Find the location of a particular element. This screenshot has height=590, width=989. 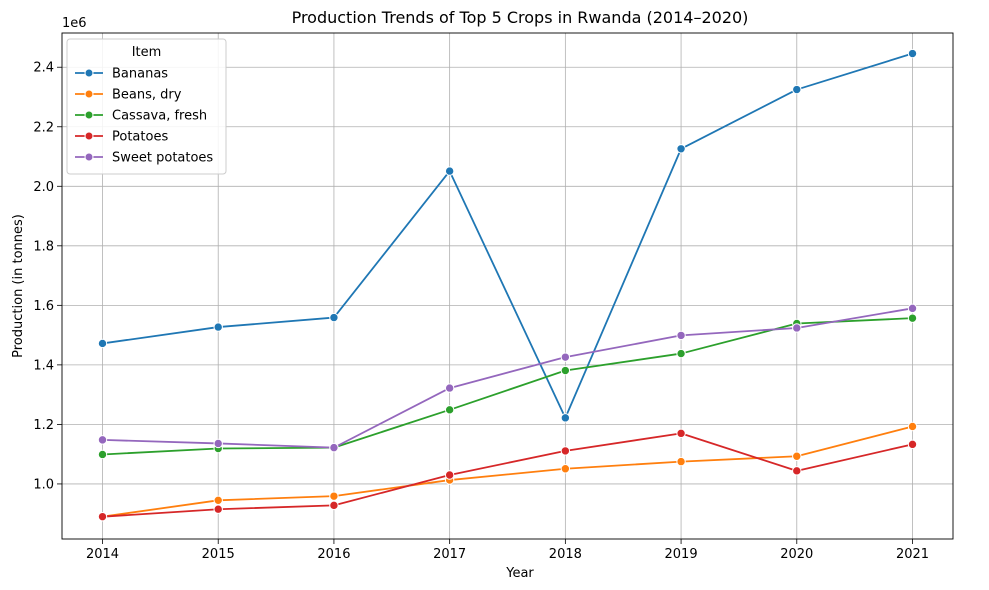

legend-entry: Potatoes is located at coordinates (121, 137).